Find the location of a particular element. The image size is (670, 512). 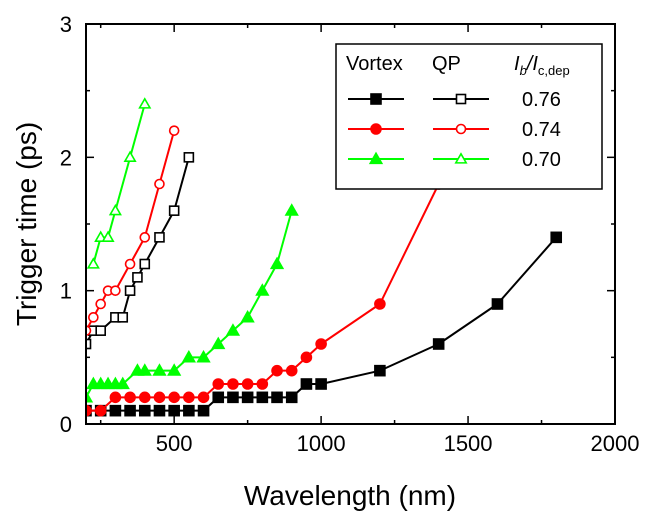

legend-header-vortex: Vortex is located at coordinates (374, 64).